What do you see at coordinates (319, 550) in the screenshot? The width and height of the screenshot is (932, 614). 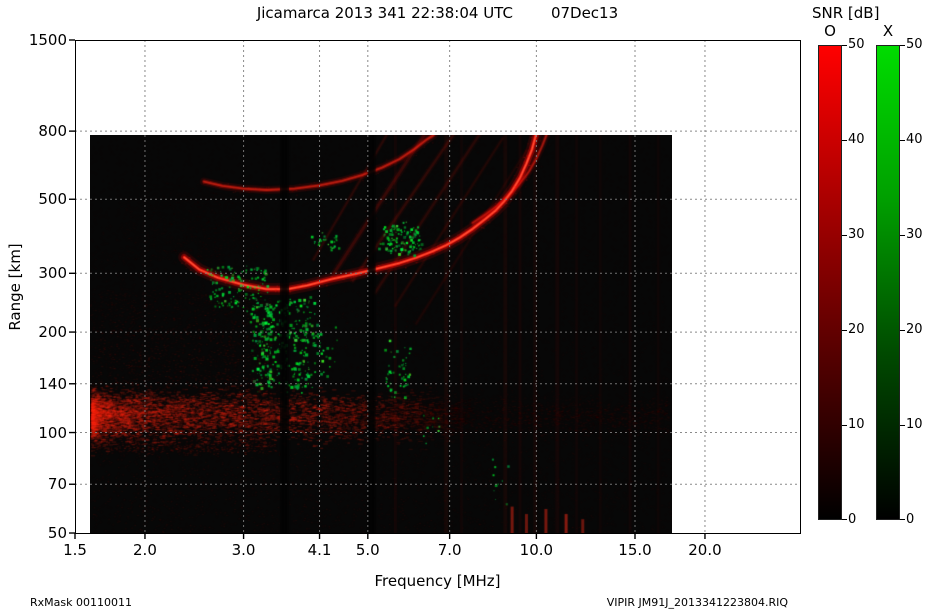 I see `x-tick-label: 4.1` at bounding box center [319, 550].